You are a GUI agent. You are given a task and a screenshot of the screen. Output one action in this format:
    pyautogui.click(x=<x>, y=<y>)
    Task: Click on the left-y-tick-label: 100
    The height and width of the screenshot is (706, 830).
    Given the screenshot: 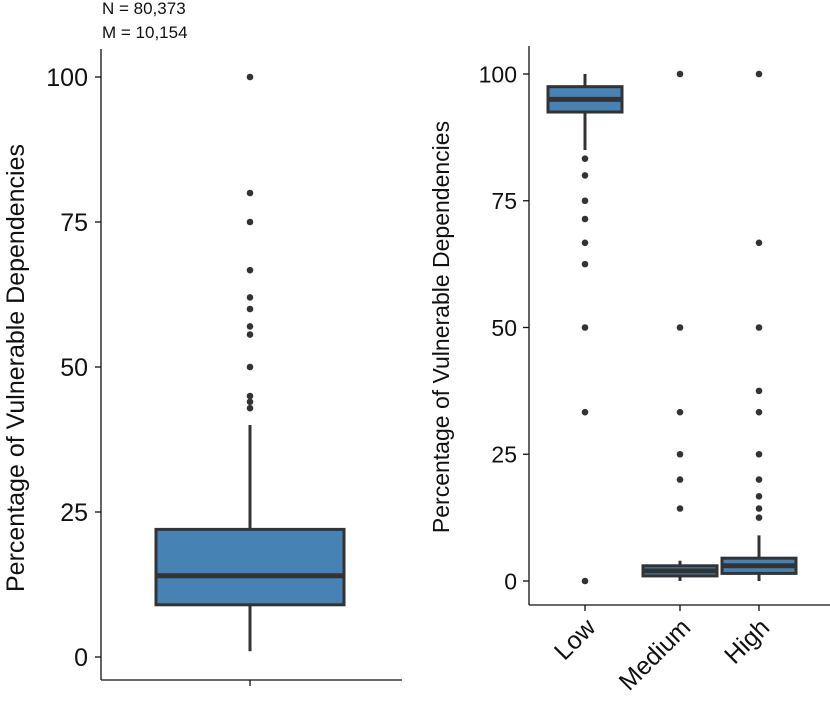 What is the action you would take?
    pyautogui.click(x=67, y=78)
    